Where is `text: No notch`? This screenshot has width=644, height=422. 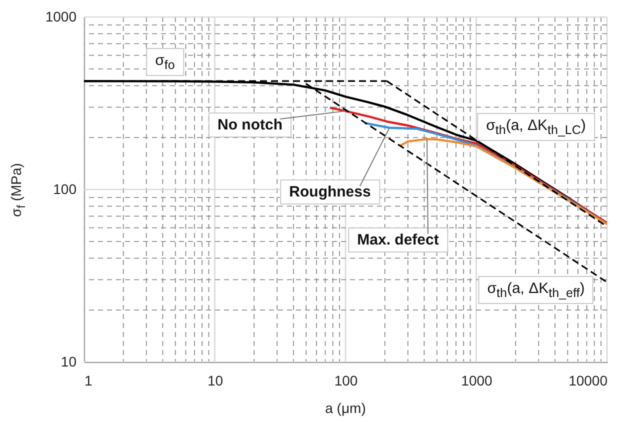
text: No notch is located at coordinates (250, 125).